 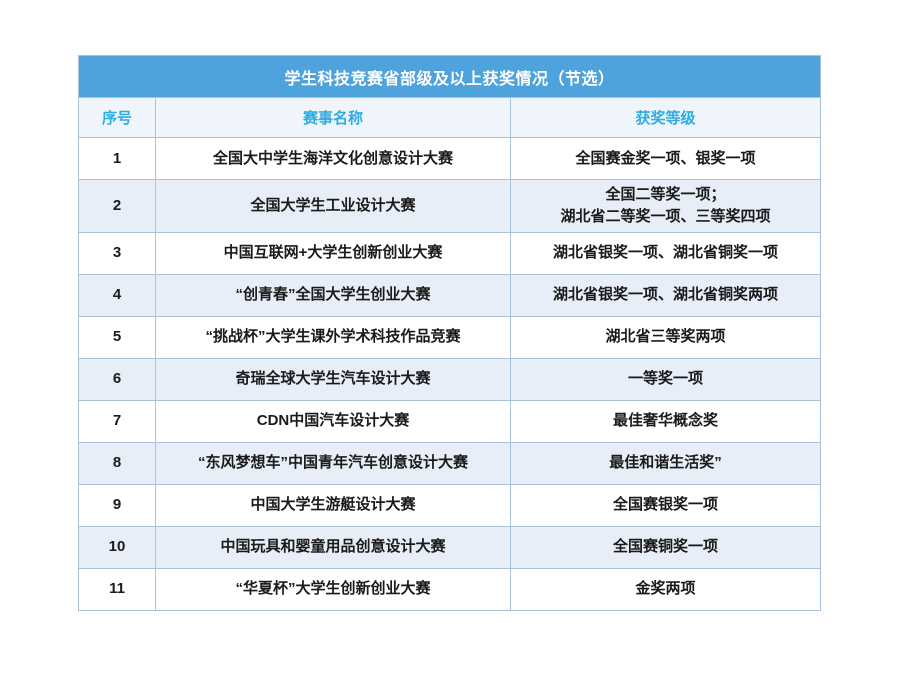 What do you see at coordinates (333, 337) in the screenshot?
I see `cell-competition-name: “挑战杯”大学生课外学术科技作品竞赛` at bounding box center [333, 337].